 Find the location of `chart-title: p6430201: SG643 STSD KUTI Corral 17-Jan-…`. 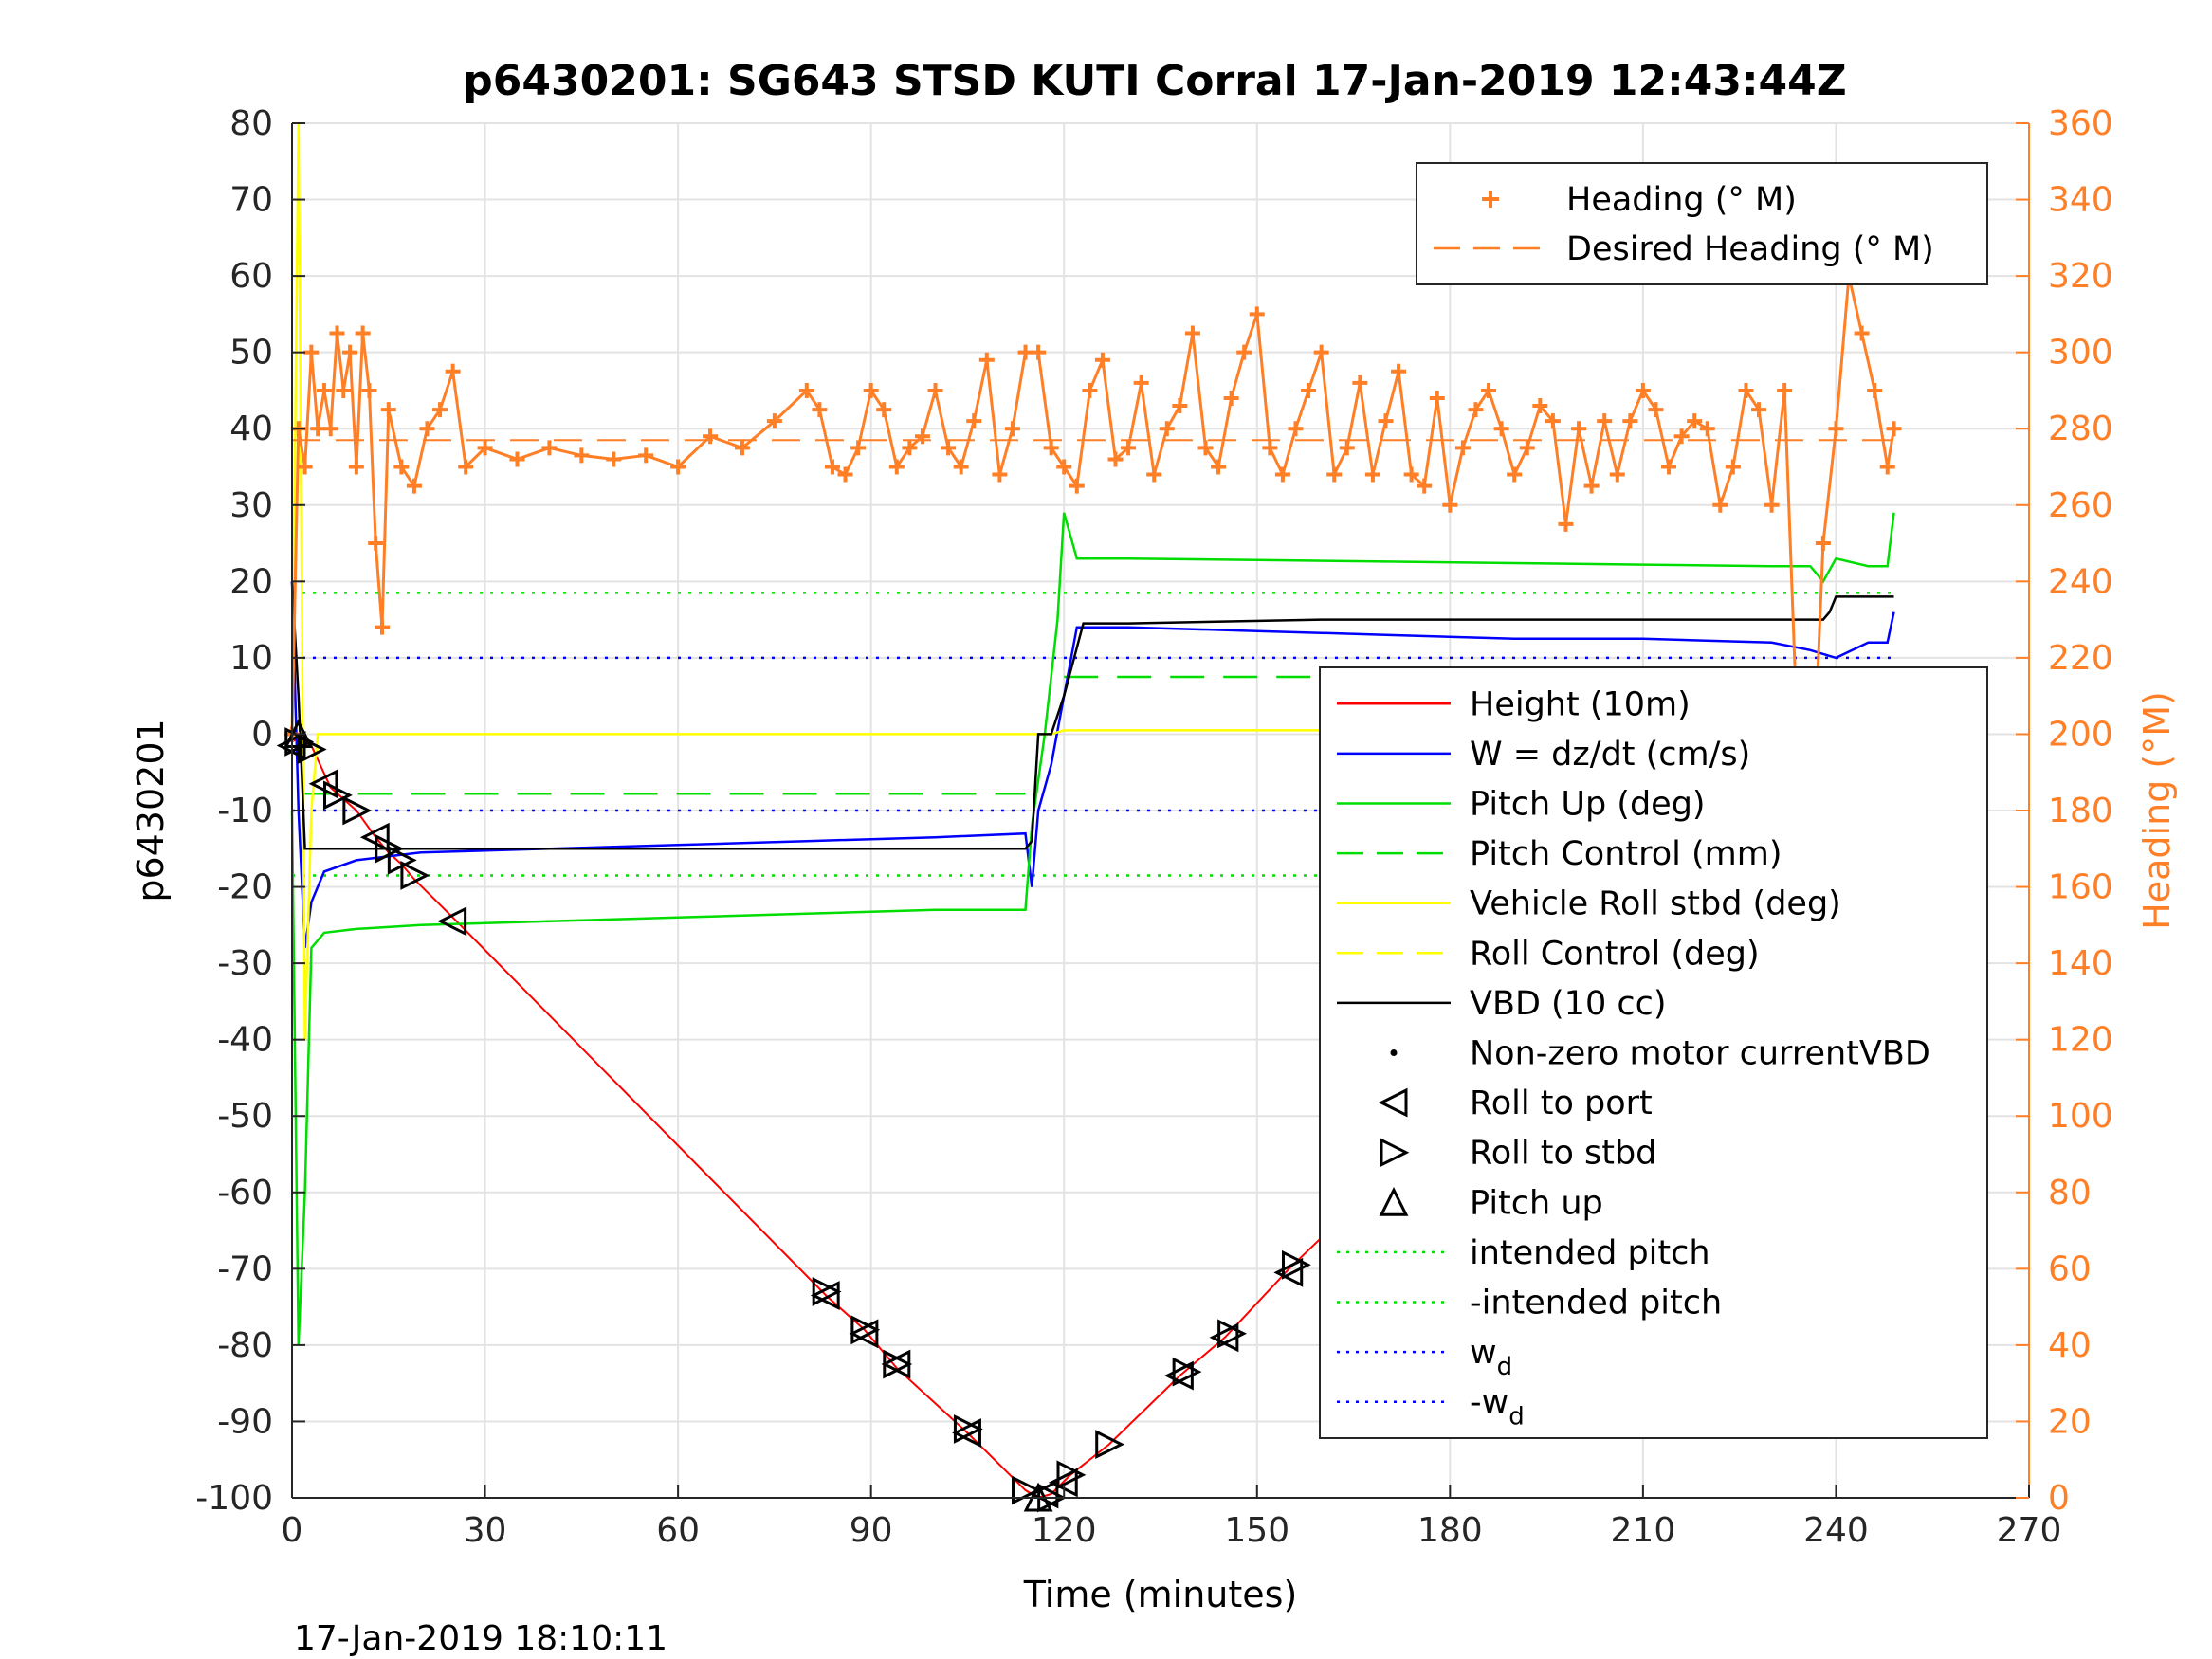

chart-title: p6430201: SG643 STSD KUTI Corral 17-Jan-… is located at coordinates (1154, 81).